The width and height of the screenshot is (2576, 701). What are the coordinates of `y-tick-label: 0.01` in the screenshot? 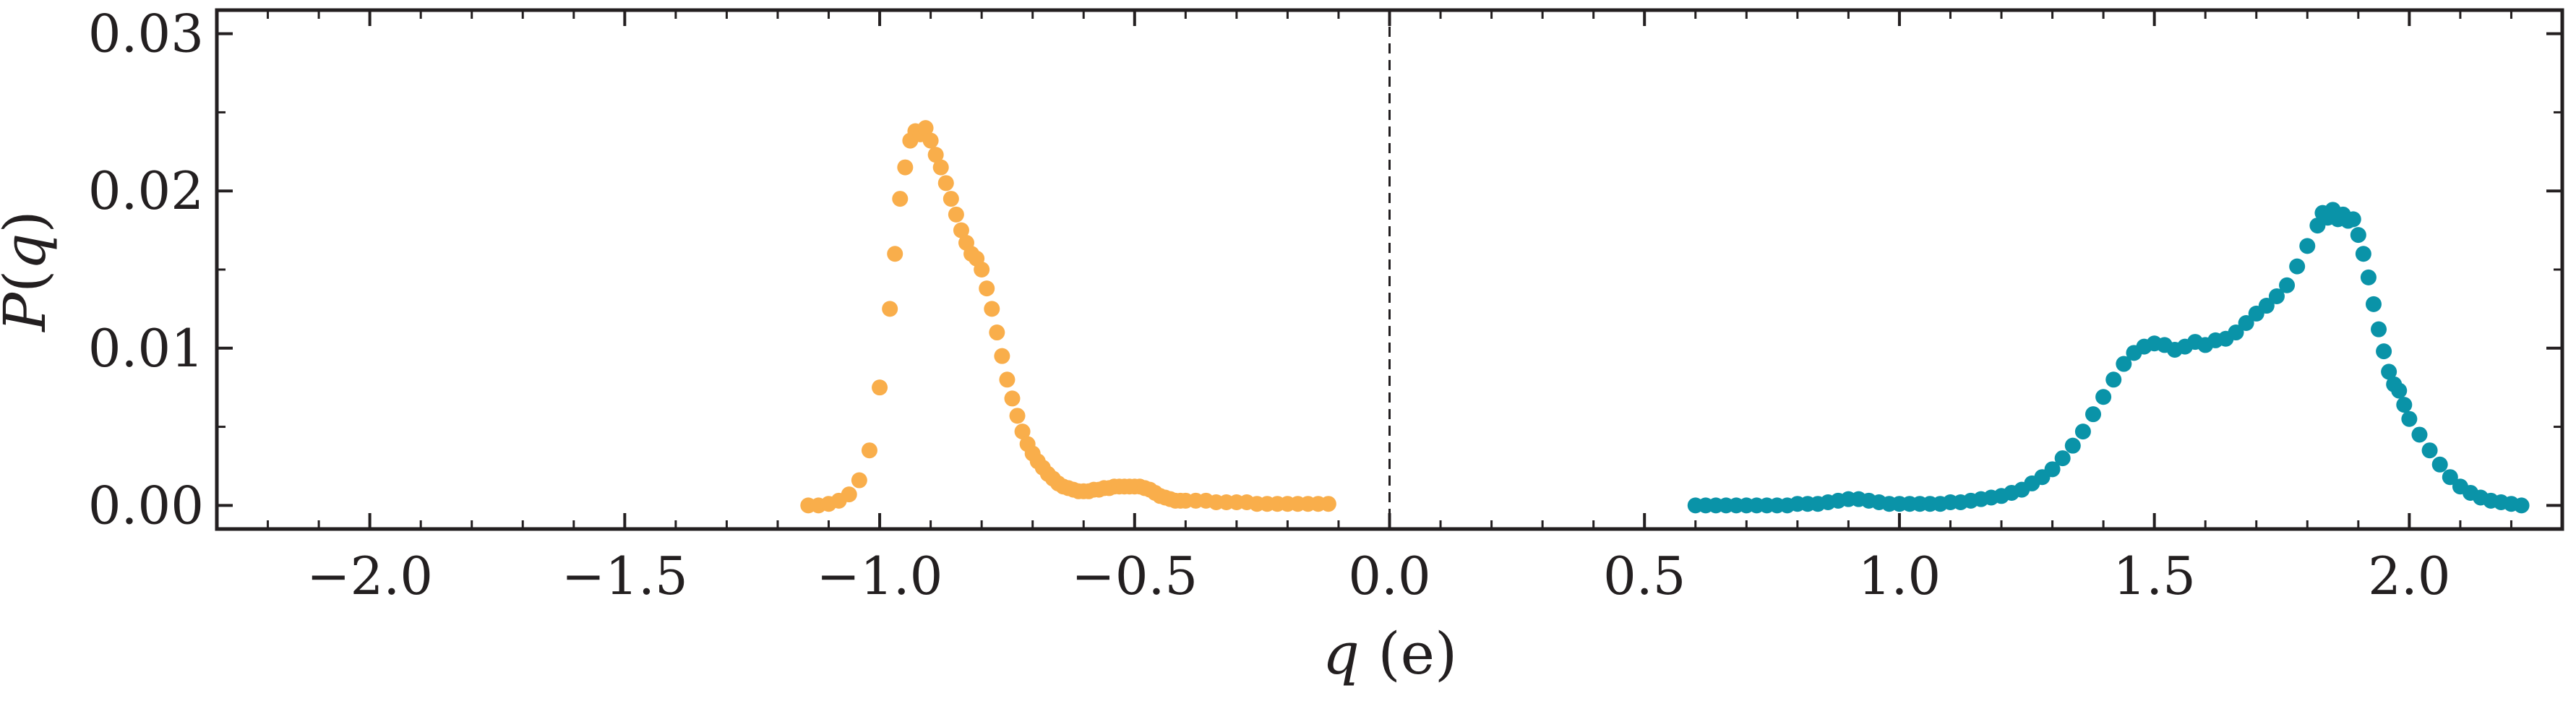 It's located at (146, 348).